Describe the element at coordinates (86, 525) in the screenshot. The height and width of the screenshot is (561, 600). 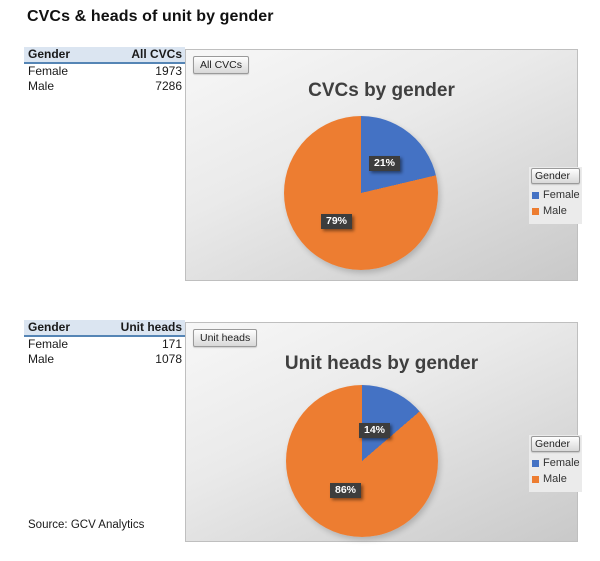
I see `source-note: Source: GCV Analytics` at that location.